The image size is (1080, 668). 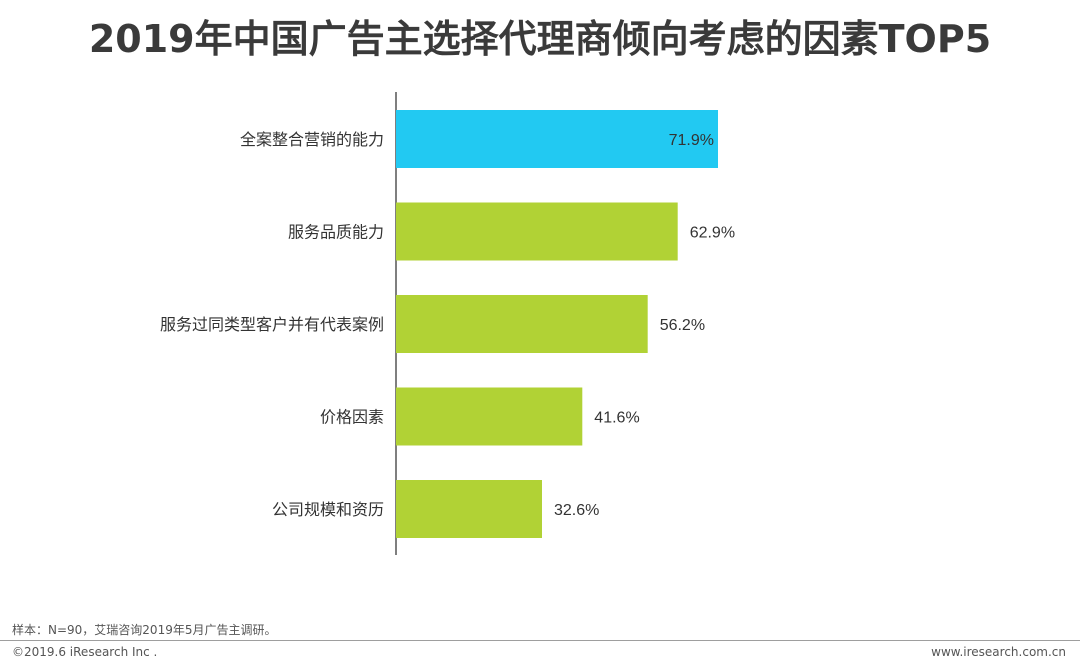 I want to click on value-label: 32.6%, so click(x=576, y=510).